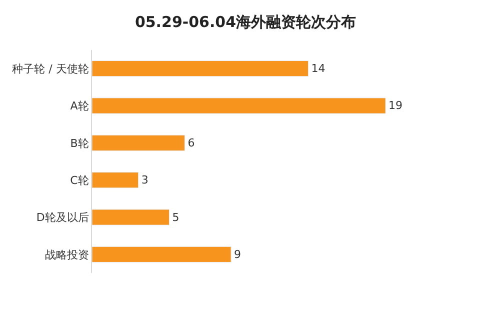 This screenshot has height=328, width=491. Describe the element at coordinates (79, 106) in the screenshot. I see `y-tick-label: A轮` at that location.